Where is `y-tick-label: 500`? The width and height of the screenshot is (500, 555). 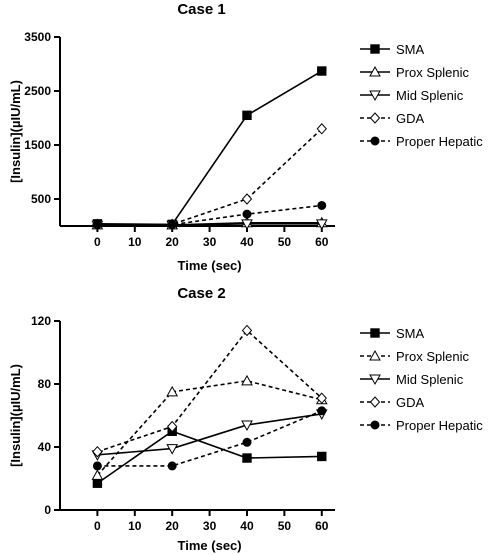
y-tick-label: 500 is located at coordinates (41, 199).